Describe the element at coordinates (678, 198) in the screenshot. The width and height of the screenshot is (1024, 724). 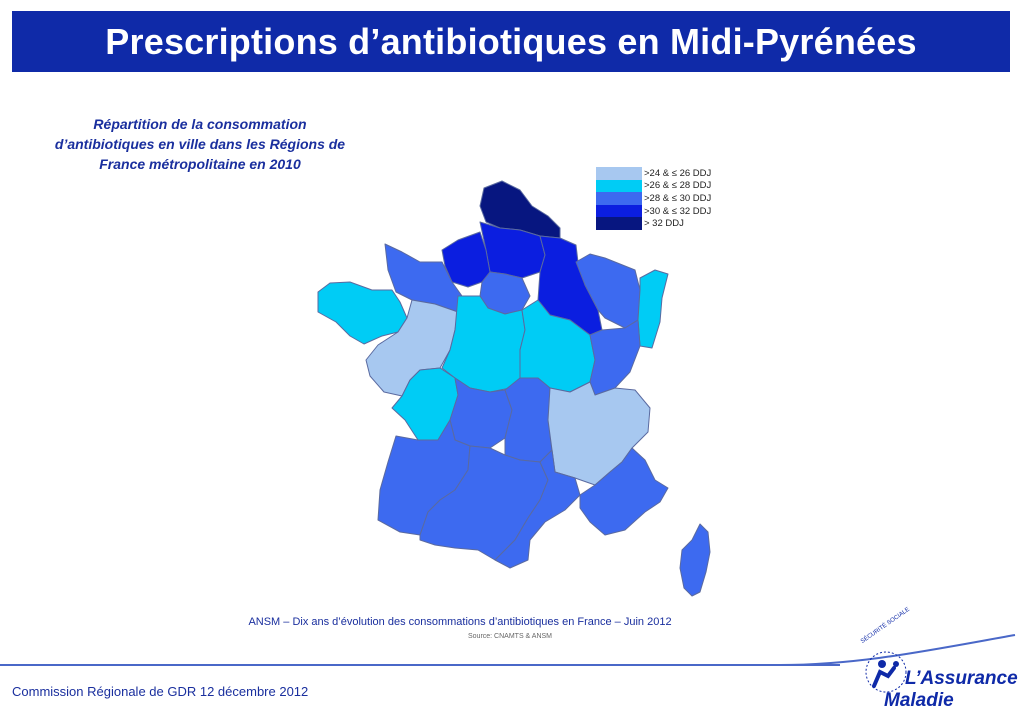
I see `legend-label: >28 & ≤ 30 DDJ` at that location.